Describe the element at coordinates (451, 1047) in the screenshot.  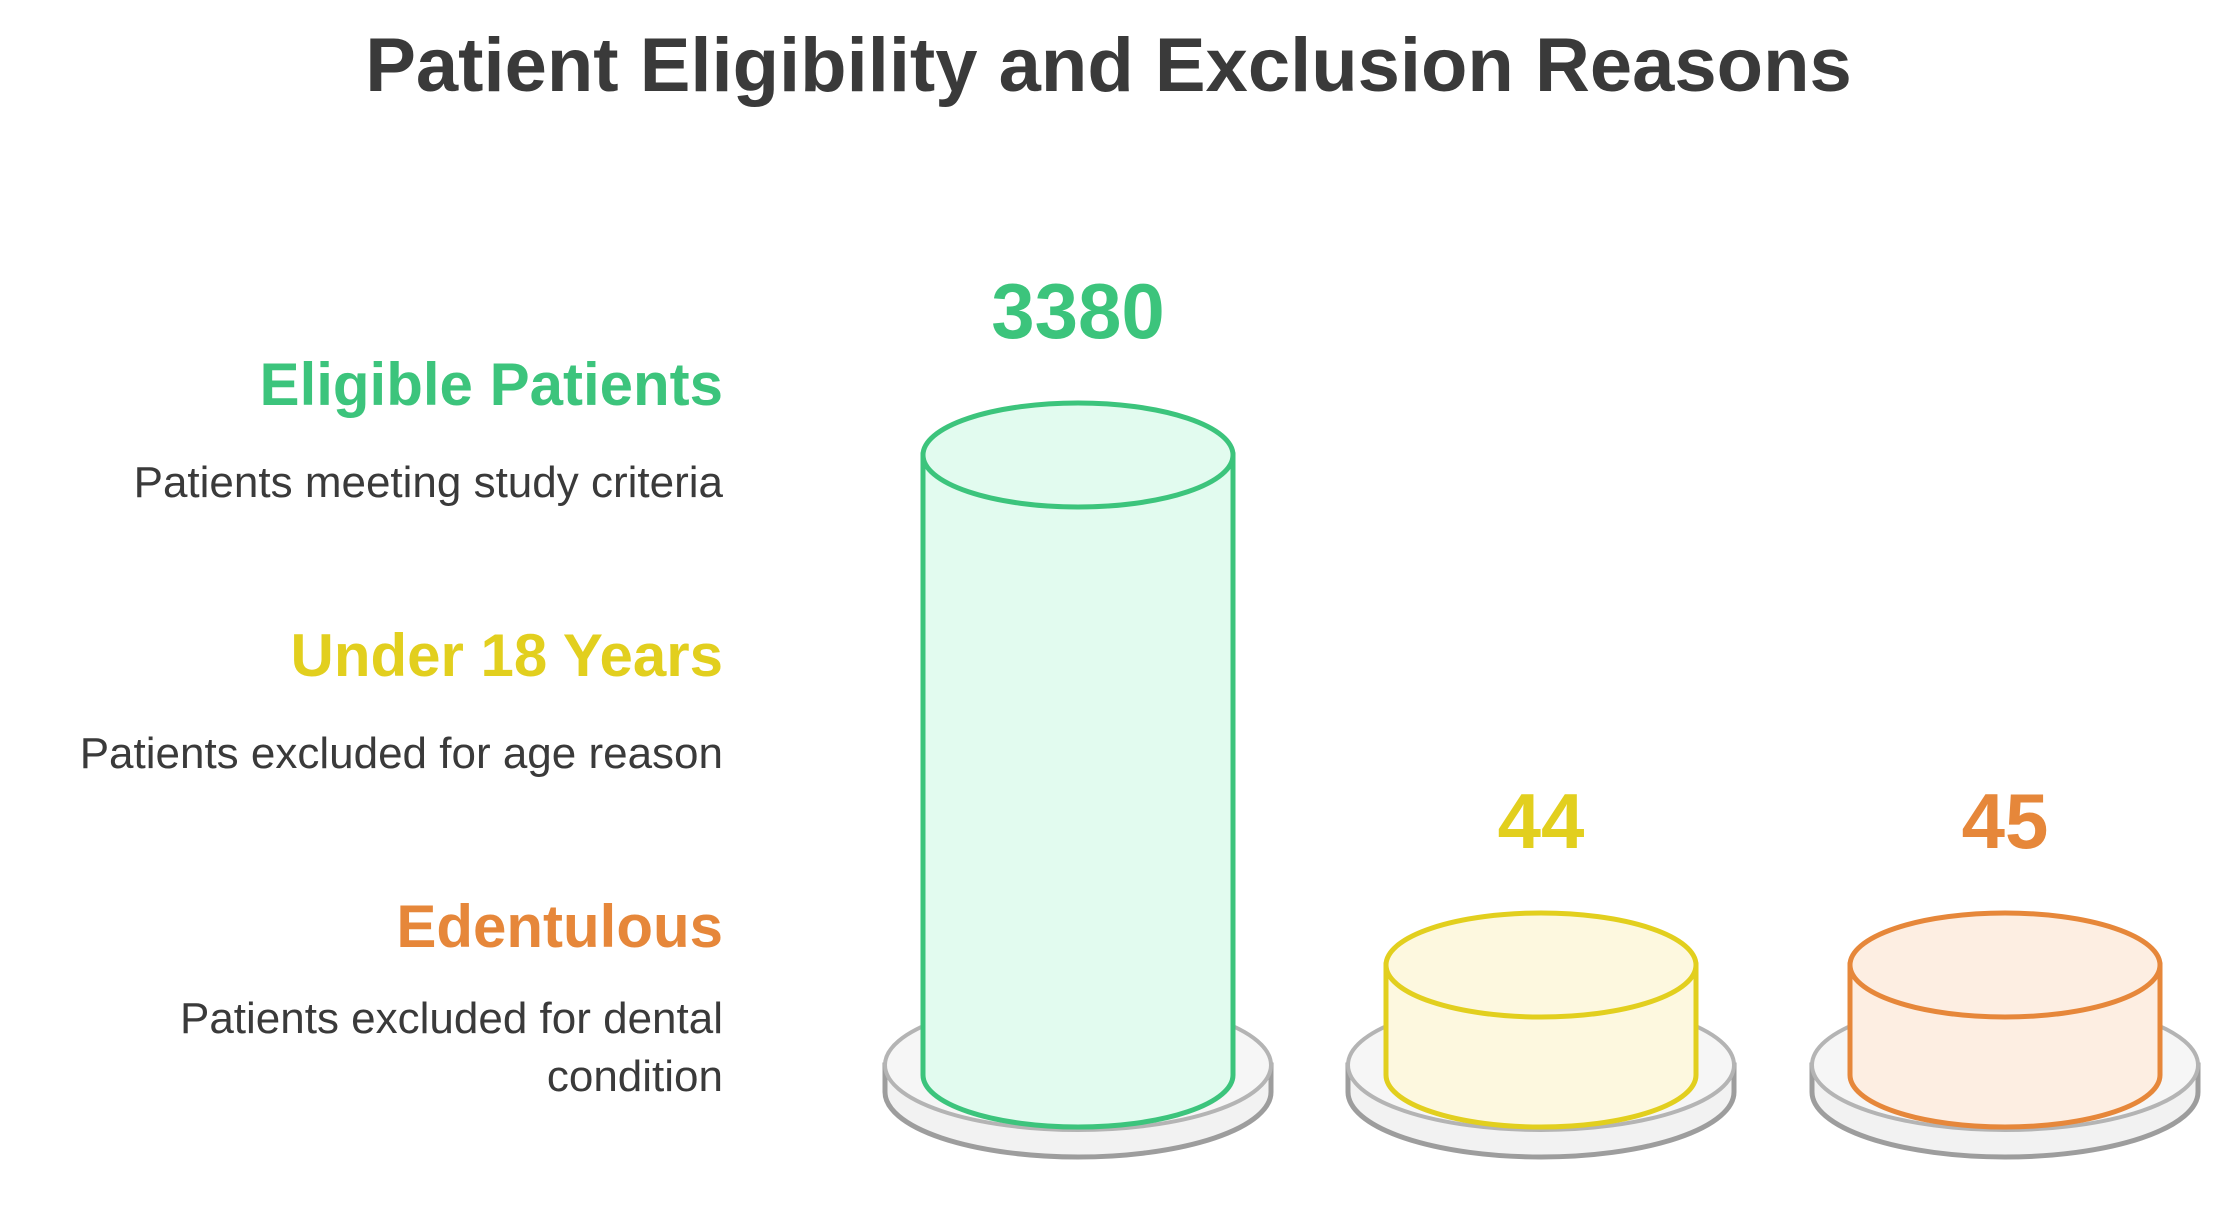
I see `legend-desc-edentulous: Patients excluded for dental condition` at that location.